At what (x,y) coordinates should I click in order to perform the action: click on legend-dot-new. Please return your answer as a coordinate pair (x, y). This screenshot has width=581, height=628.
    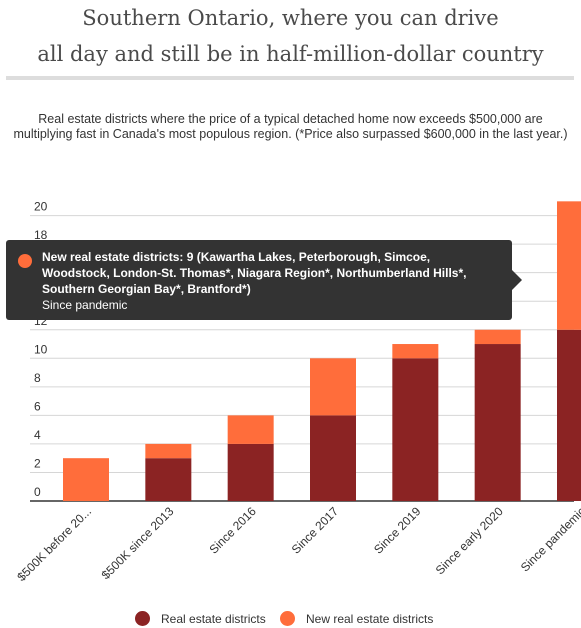
    Looking at the image, I should click on (287, 618).